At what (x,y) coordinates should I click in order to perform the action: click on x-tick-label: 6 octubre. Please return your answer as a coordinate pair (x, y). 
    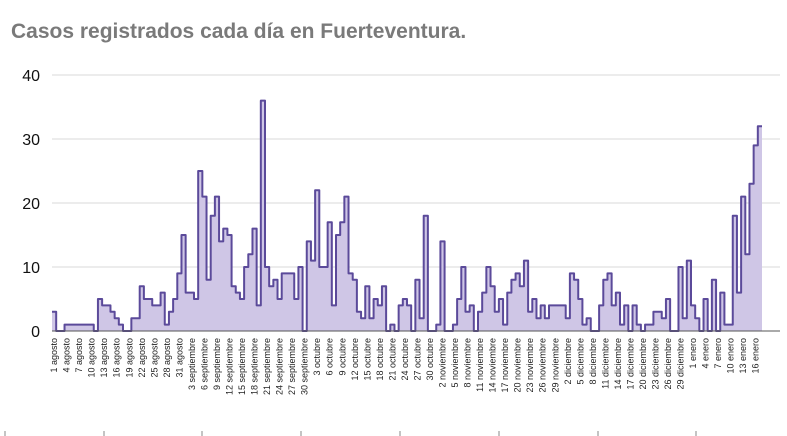
    Looking at the image, I should click on (330, 357).